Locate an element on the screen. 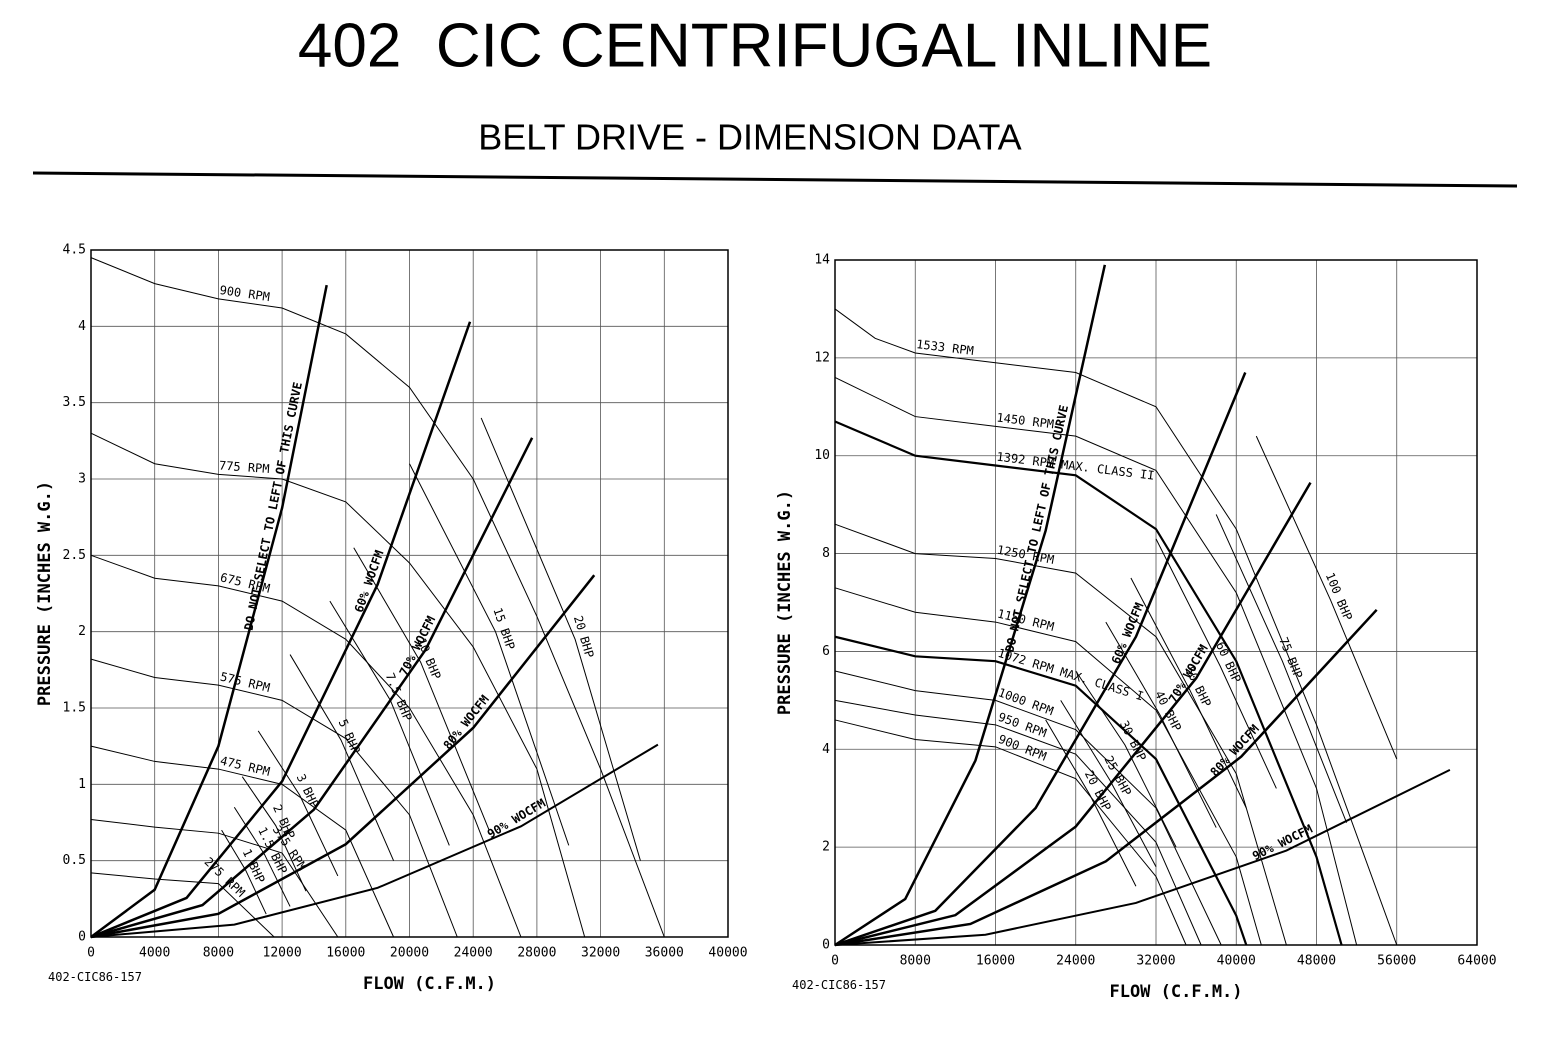 The height and width of the screenshot is (1054, 1550). y-tick-label: 8 is located at coordinates (826, 553).